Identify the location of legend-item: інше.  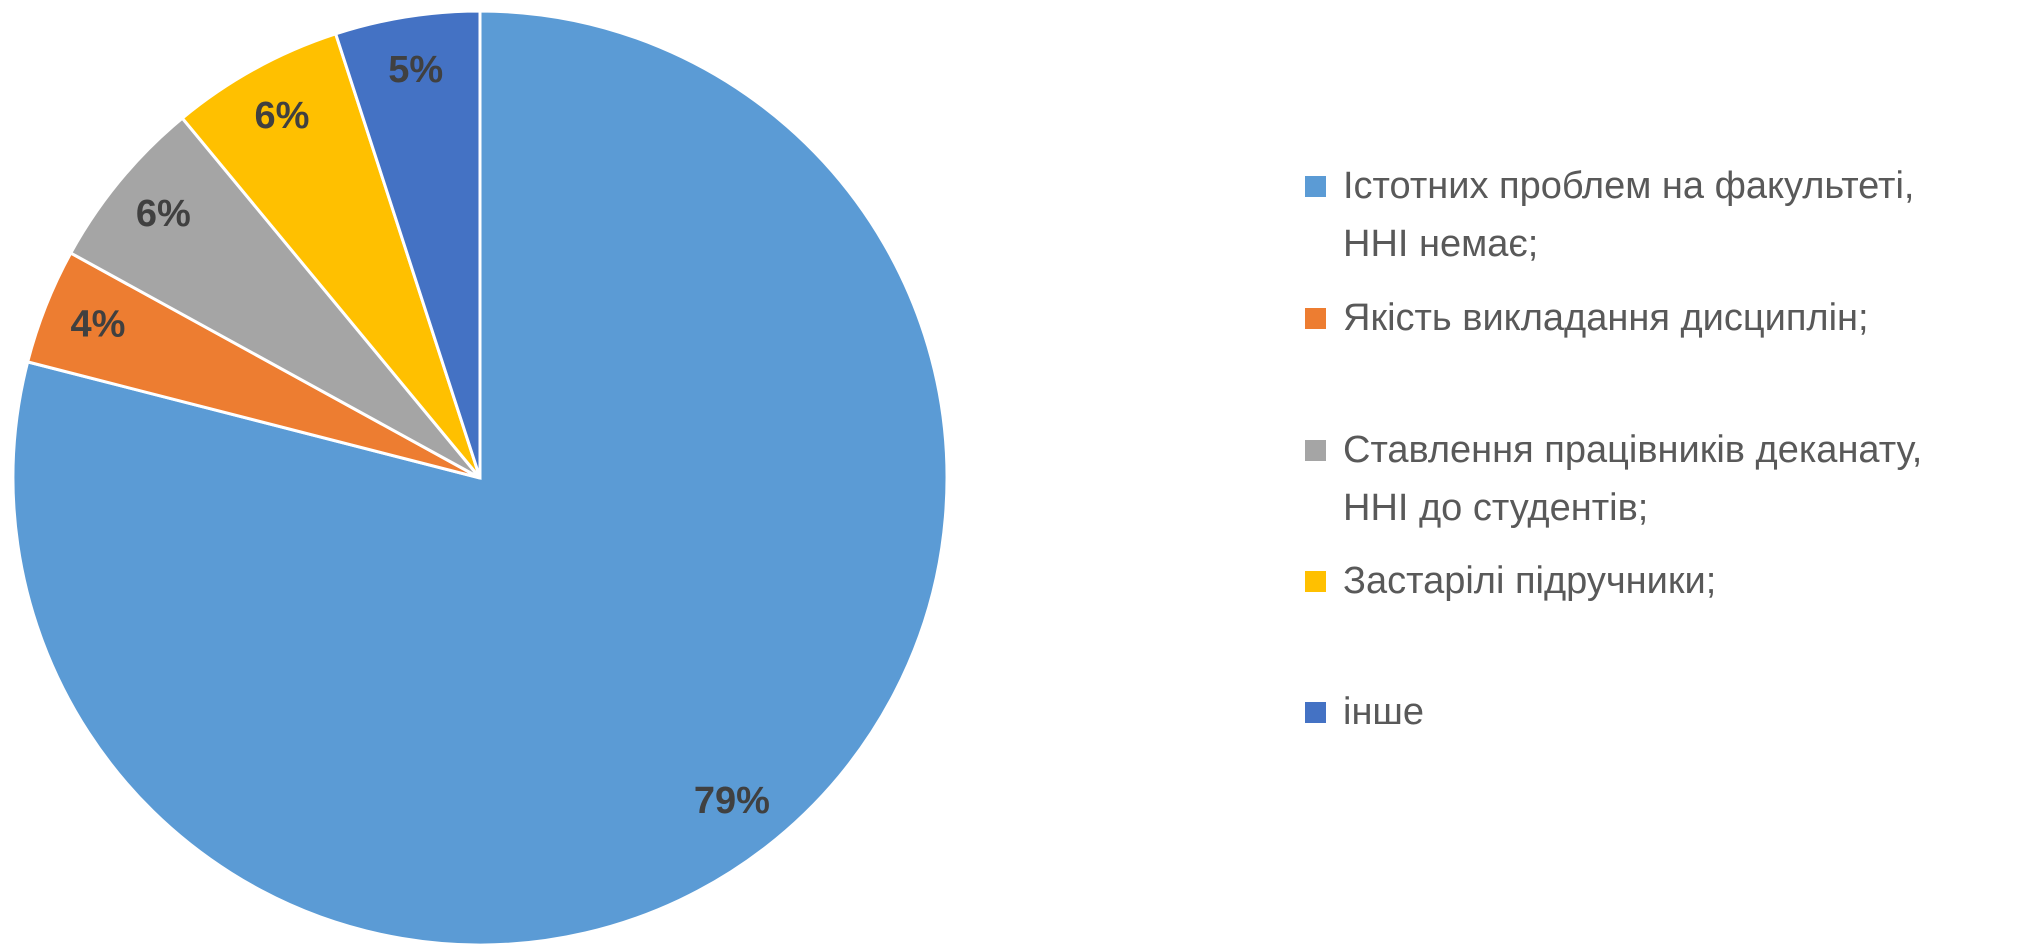
(1655, 712).